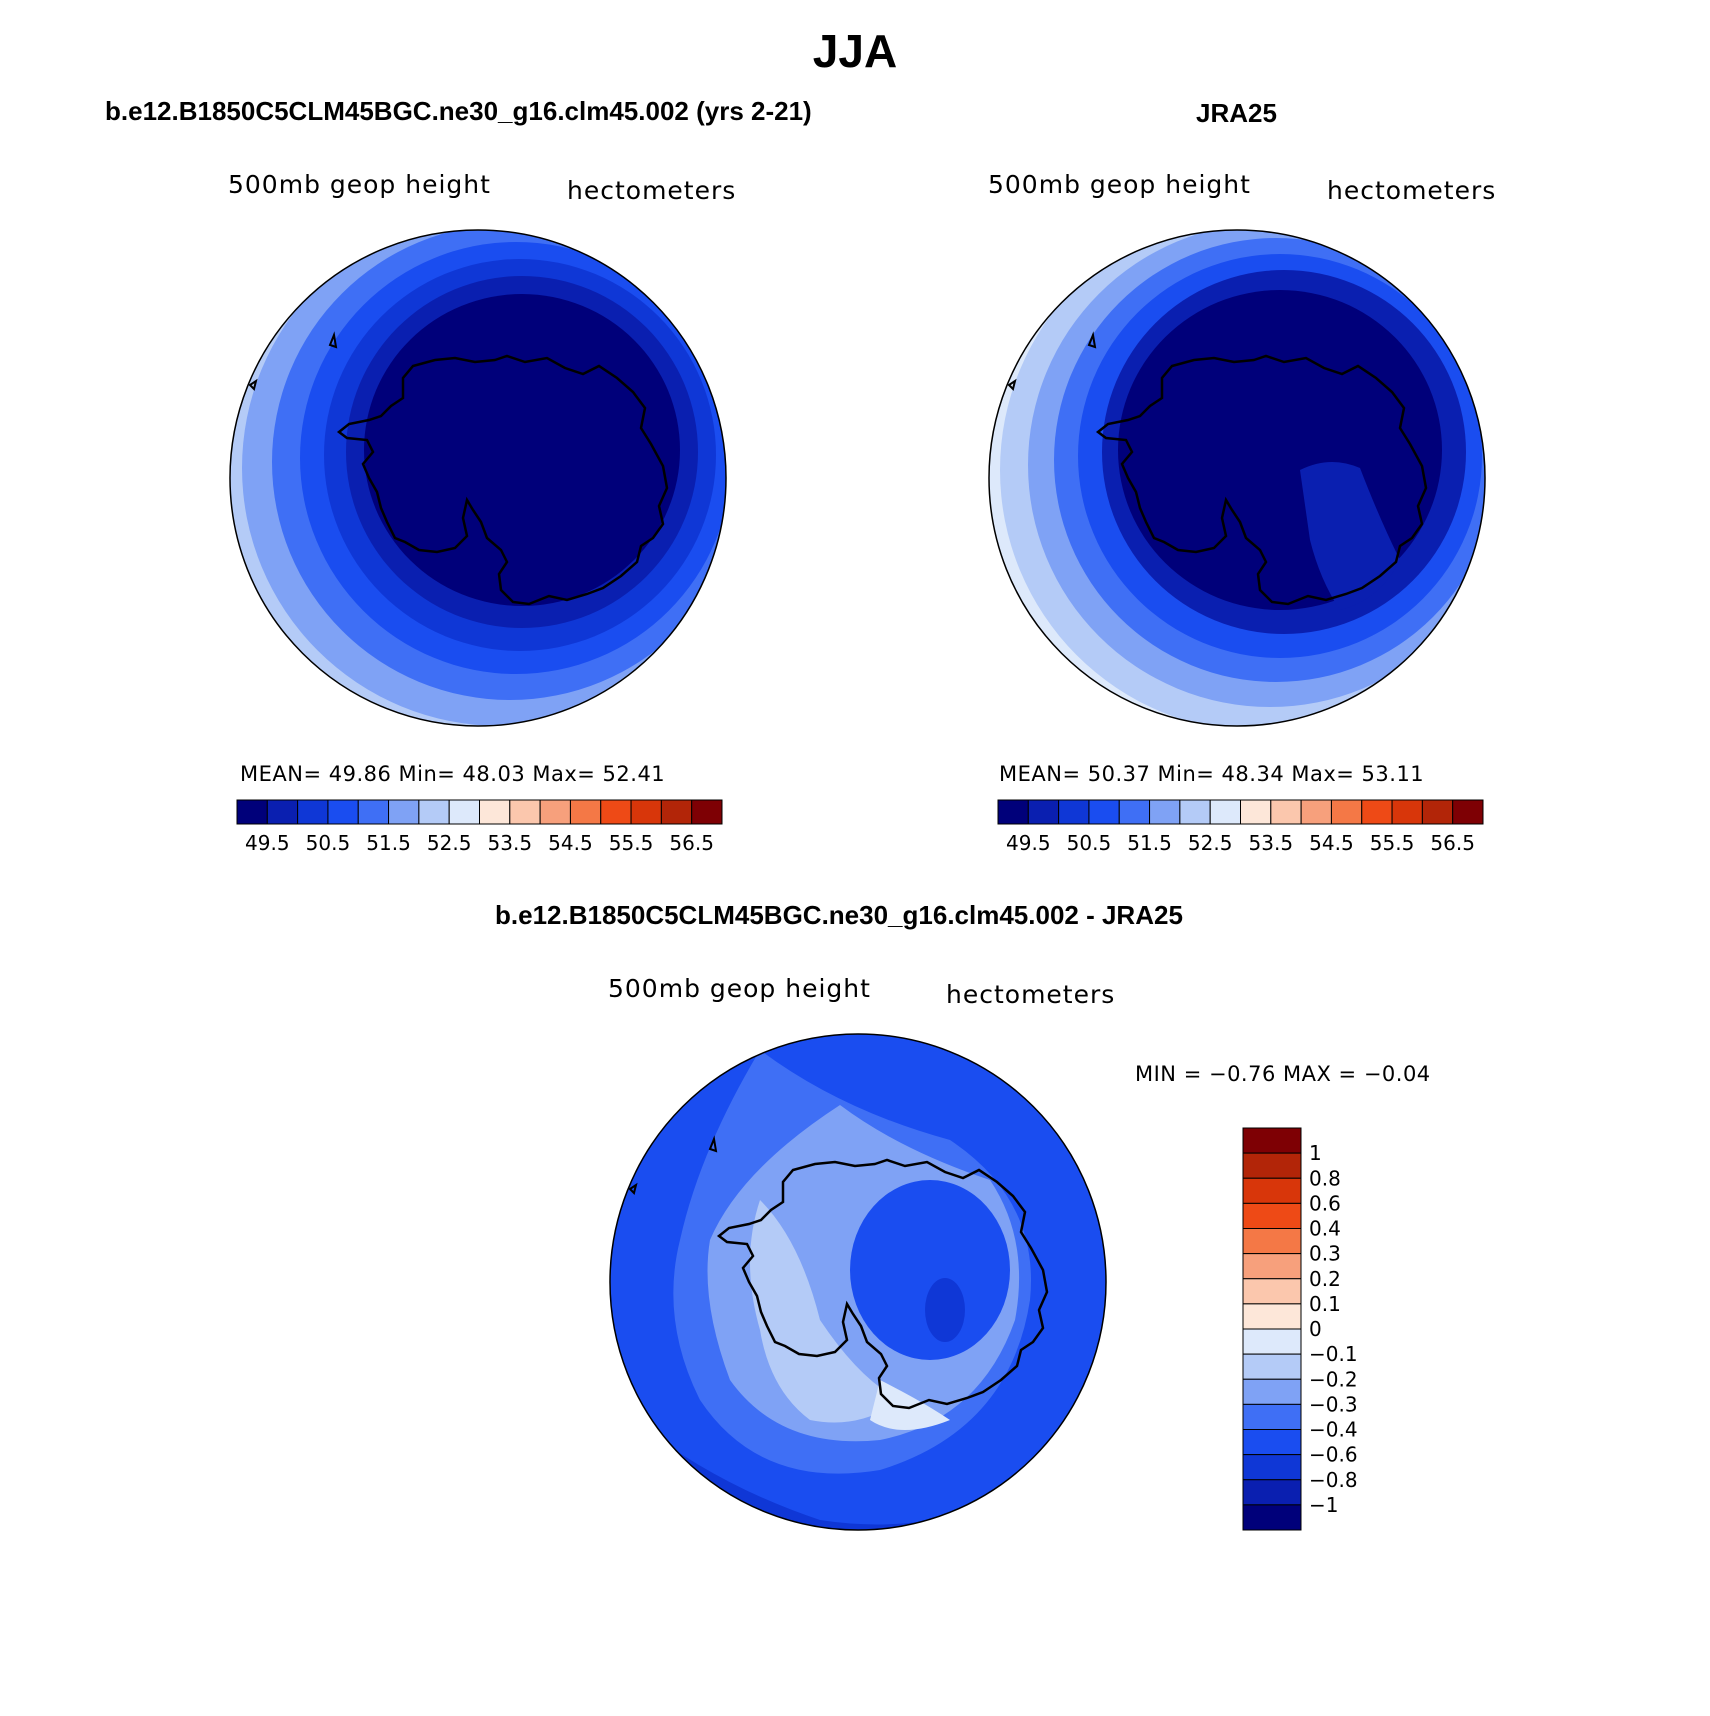 The image size is (1710, 1716). What do you see at coordinates (1325, 1229) in the screenshot?
I see `colorbar-tick-label: 0.4` at bounding box center [1325, 1229].